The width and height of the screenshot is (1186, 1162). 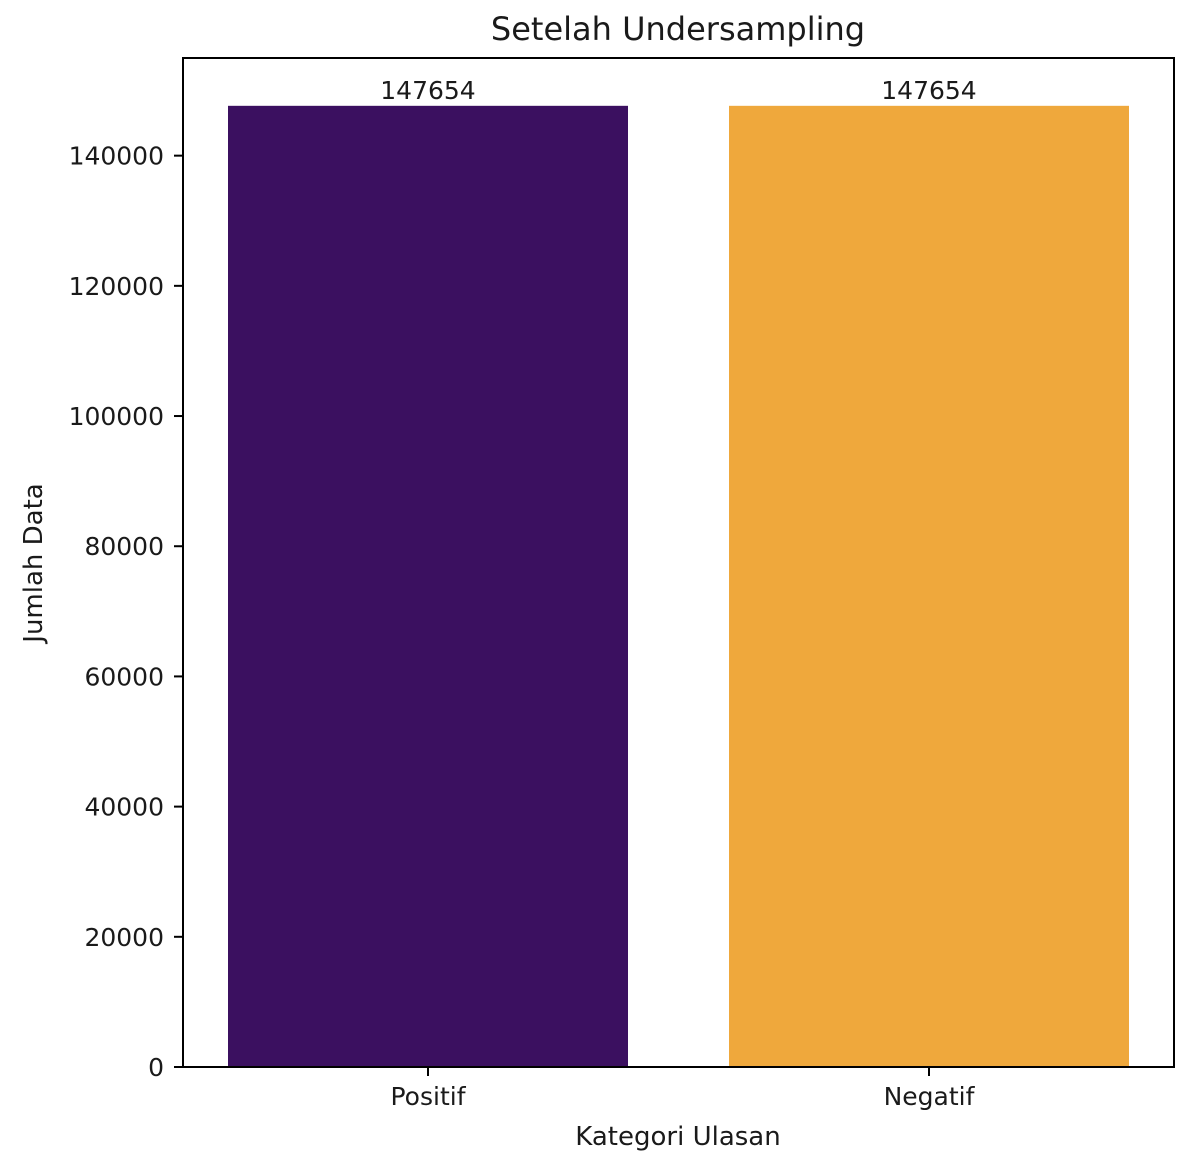 What do you see at coordinates (116, 286) in the screenshot?
I see `y-tick-label: 120000` at bounding box center [116, 286].